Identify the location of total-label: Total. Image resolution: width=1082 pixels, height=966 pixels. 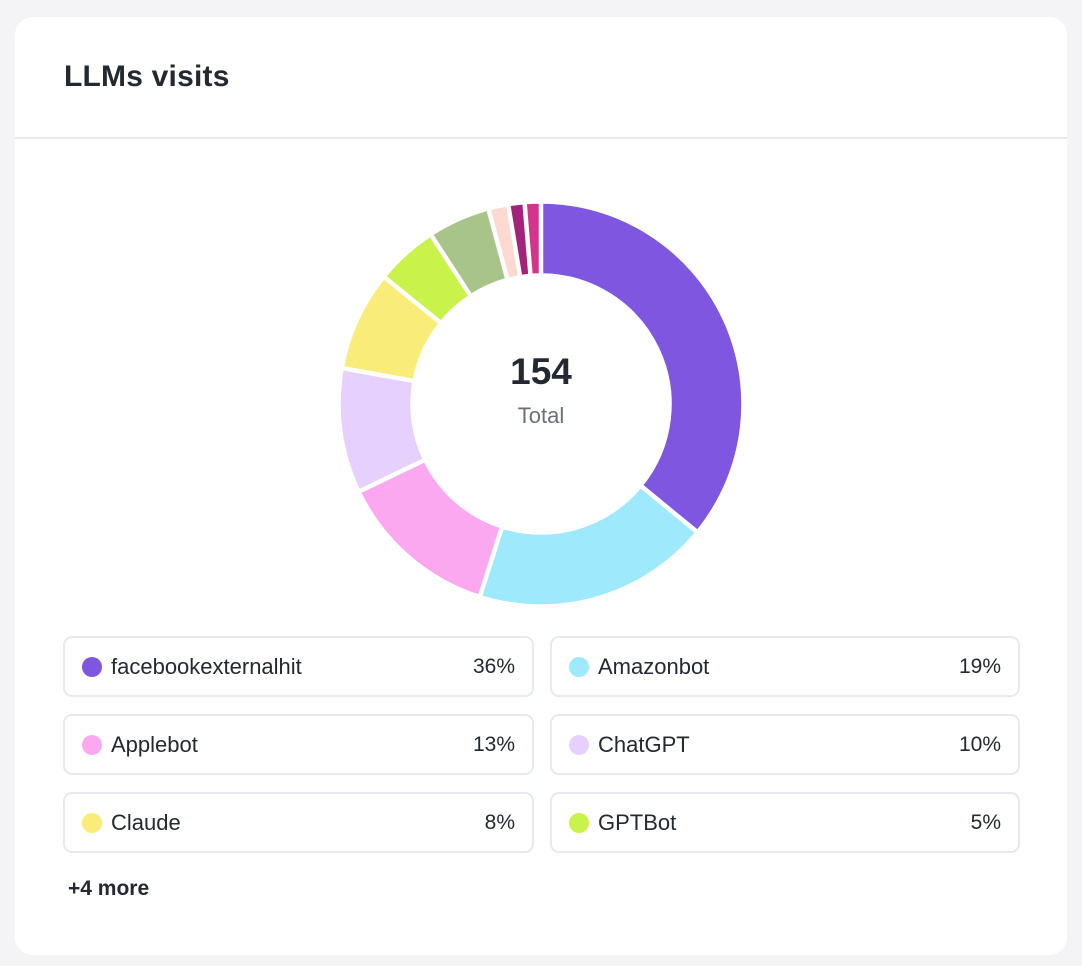
(541, 415).